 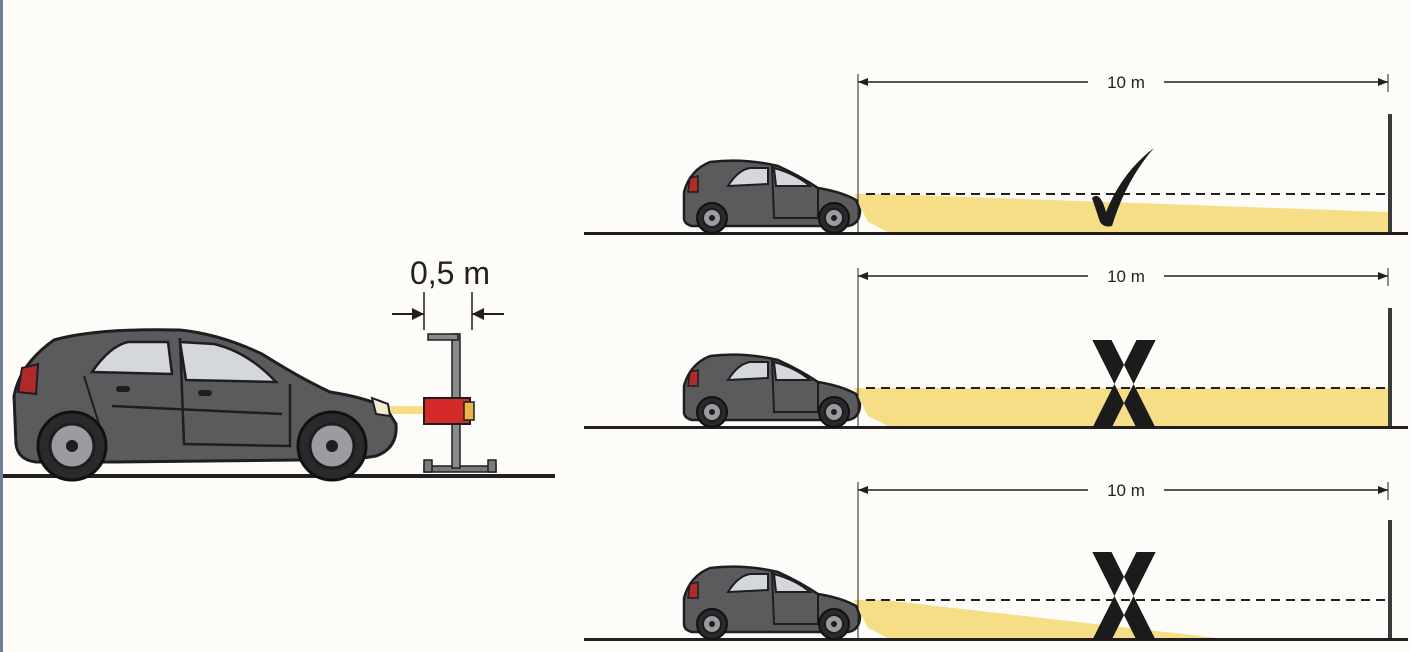 What do you see at coordinates (448, 292) in the screenshot?
I see `setup-dimension: 0,5 m` at bounding box center [448, 292].